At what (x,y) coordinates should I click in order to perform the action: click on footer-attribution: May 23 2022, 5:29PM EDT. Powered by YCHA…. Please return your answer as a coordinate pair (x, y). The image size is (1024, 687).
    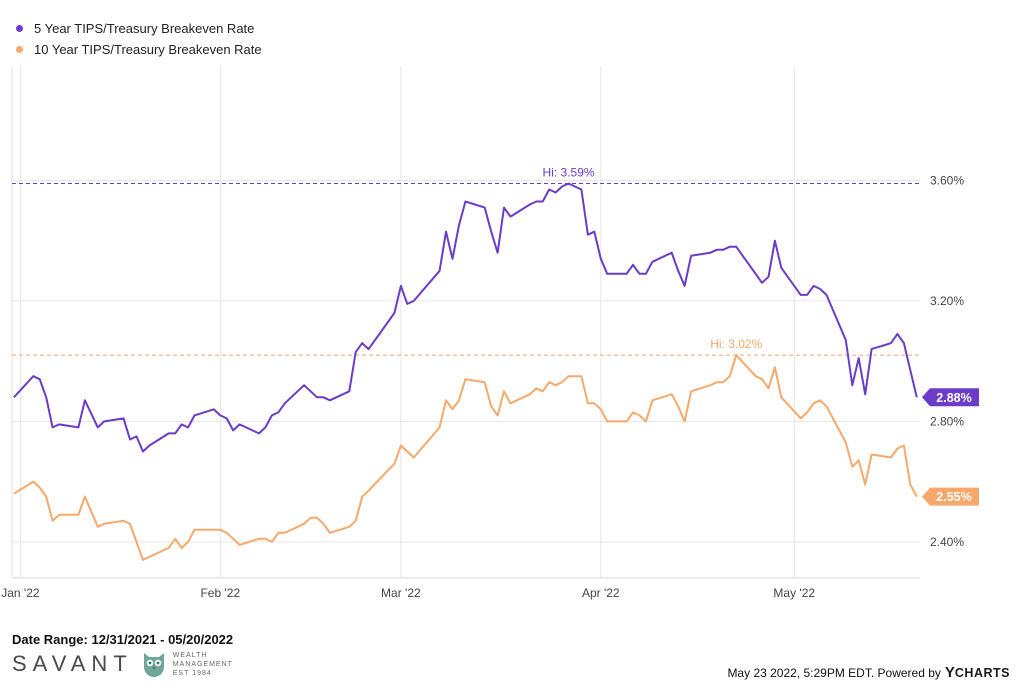
    Looking at the image, I should click on (868, 672).